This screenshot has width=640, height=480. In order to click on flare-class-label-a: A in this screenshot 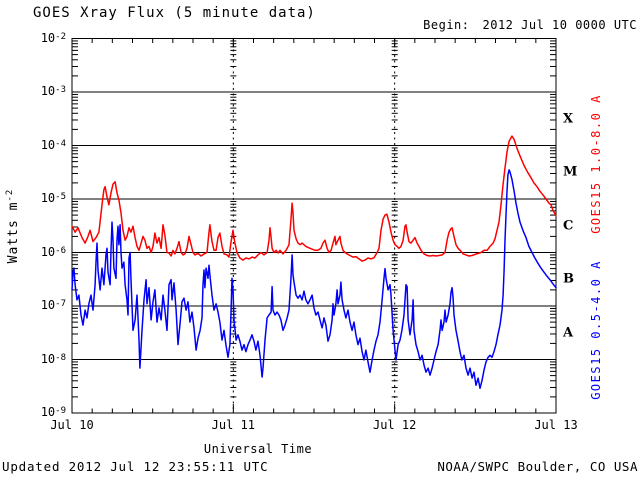, I will do `click(568, 333)`.